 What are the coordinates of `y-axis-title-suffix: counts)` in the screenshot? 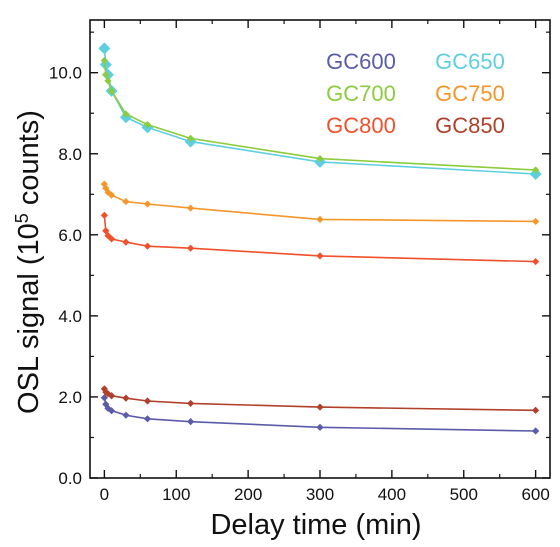 It's located at (29, 161).